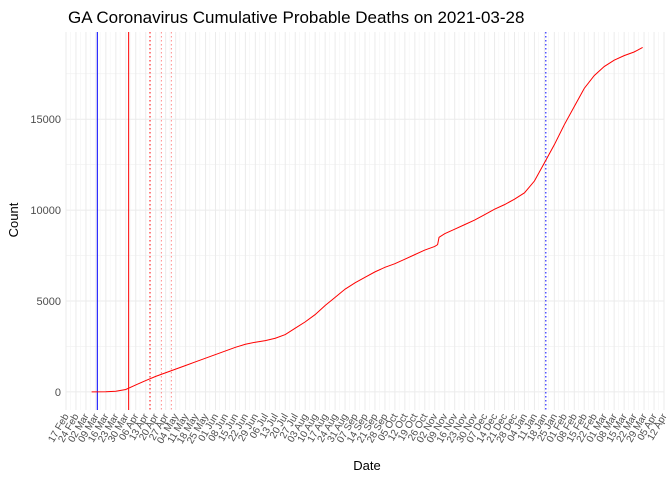 This screenshot has width=672, height=480. I want to click on y-tick-label: 10000, so click(45, 211).